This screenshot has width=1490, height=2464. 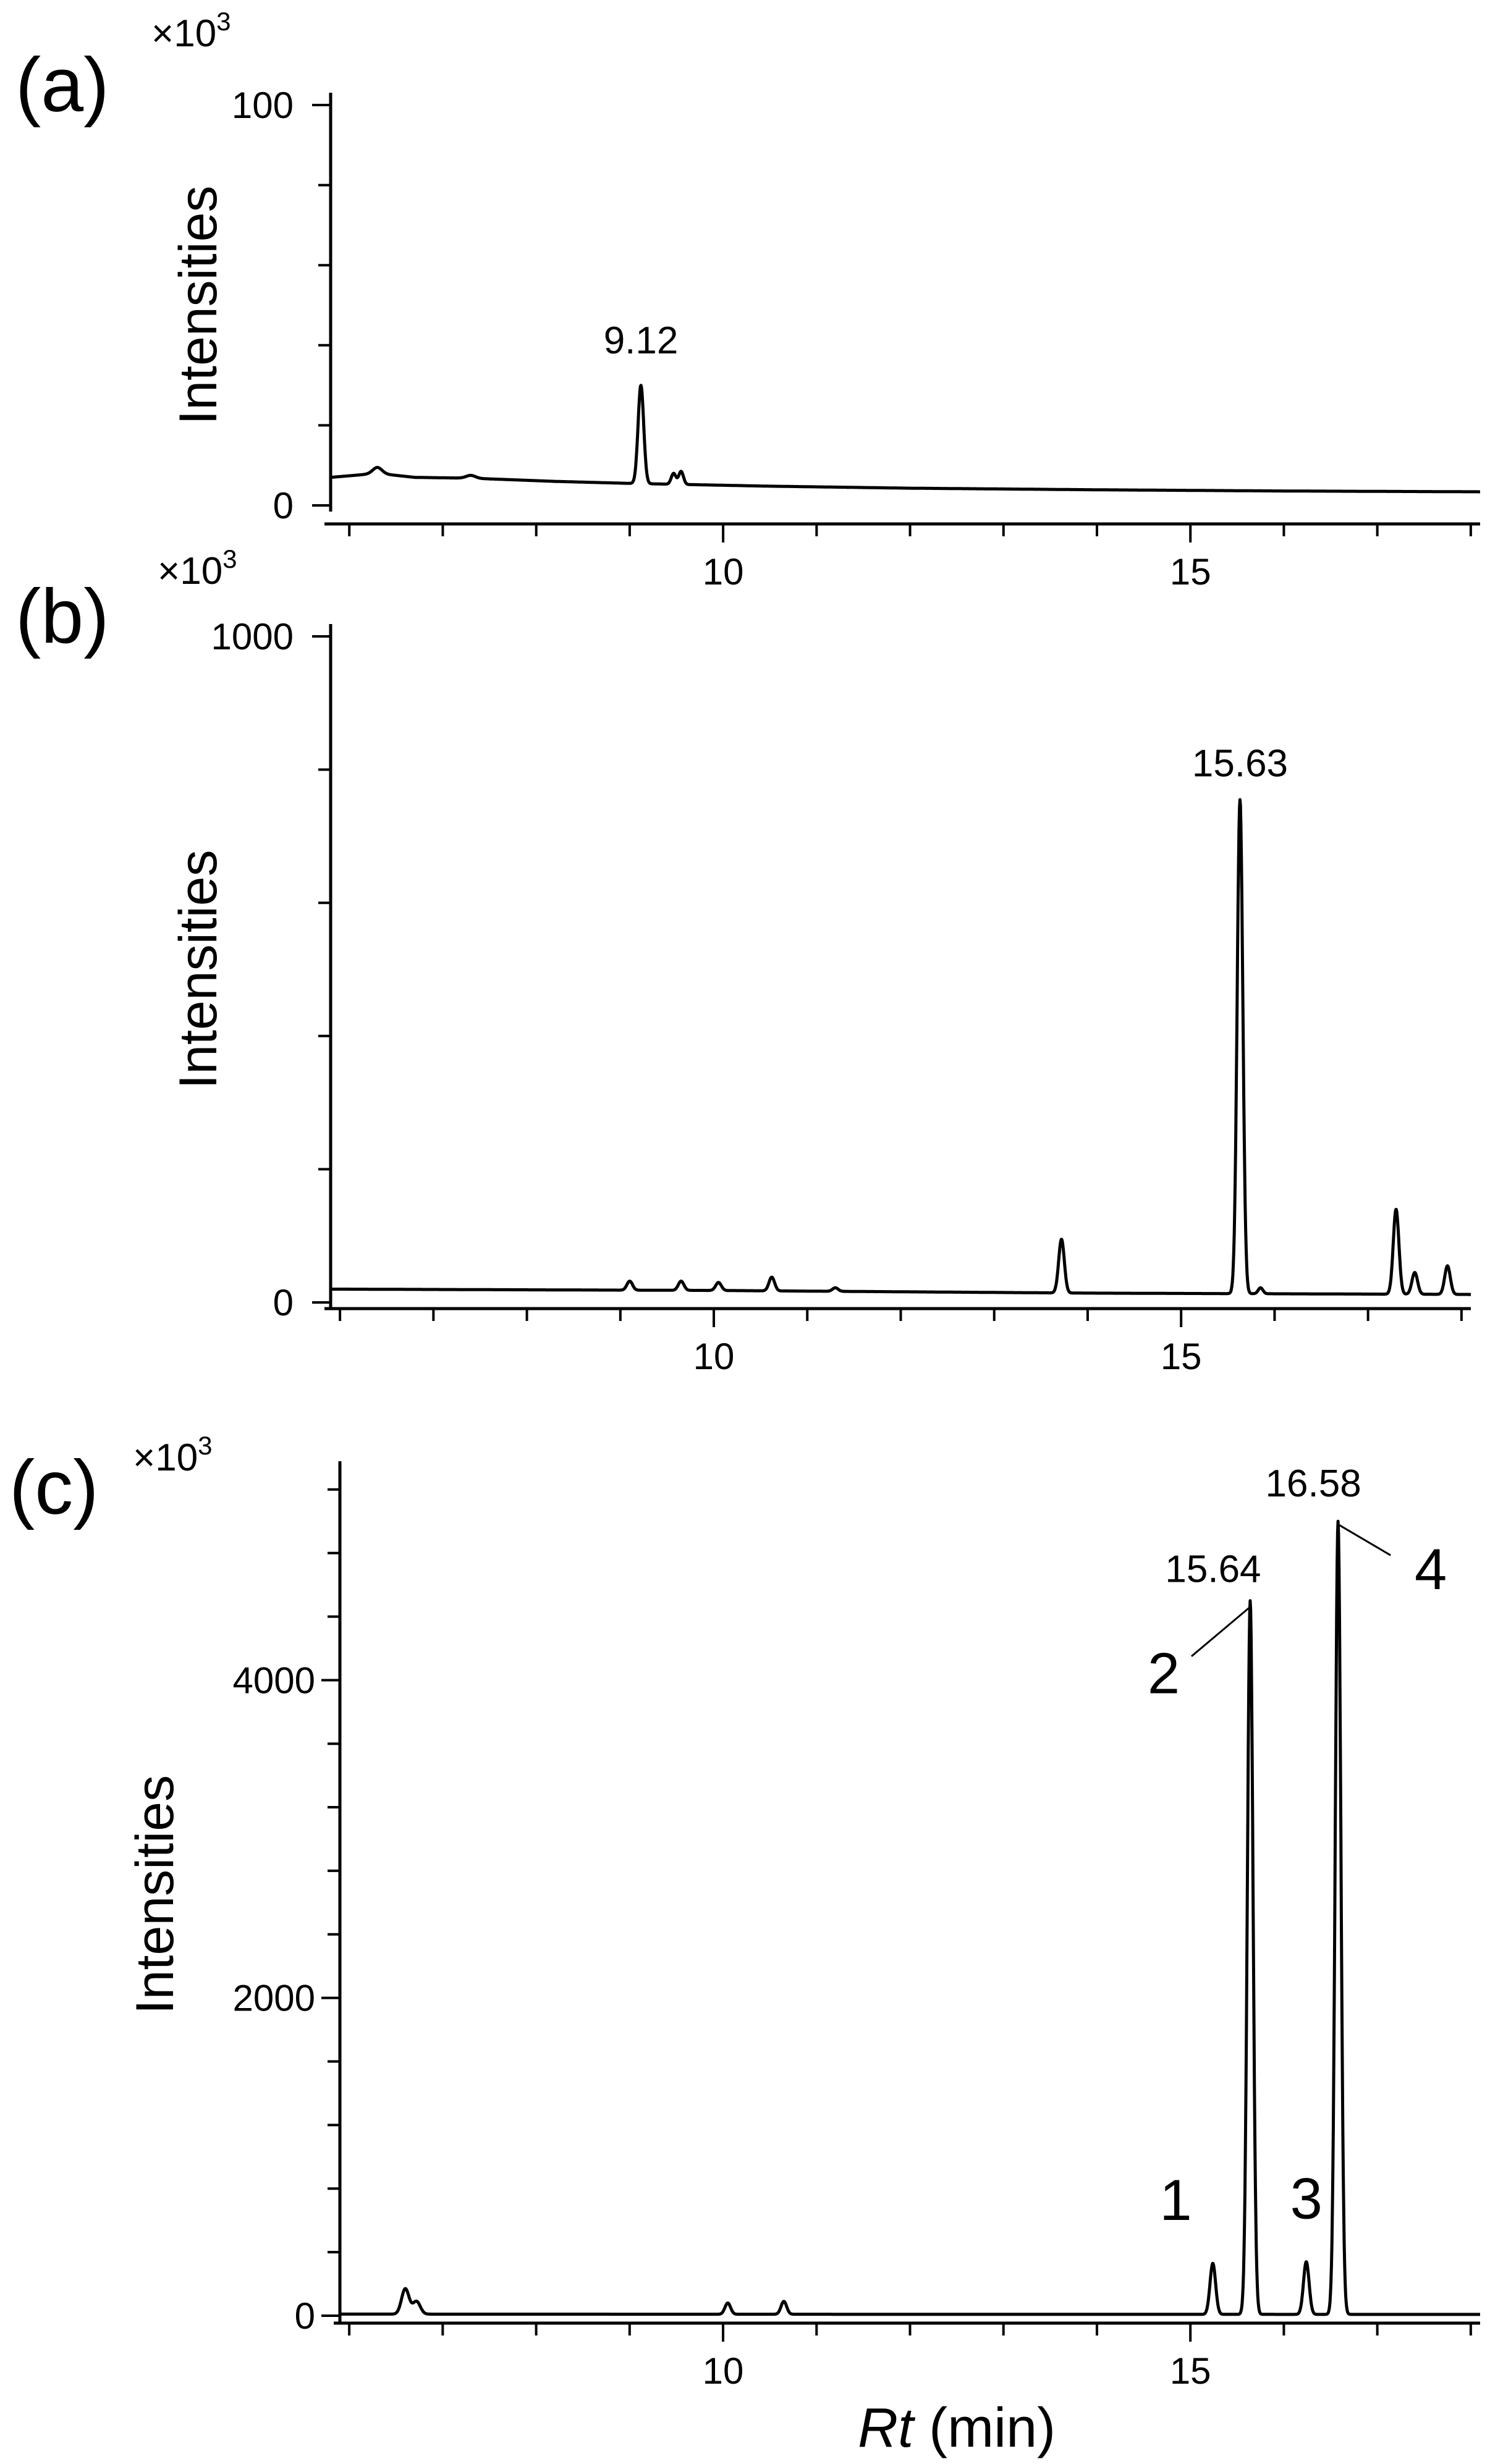 I want to click on peak-number-label: 3, so click(x=1307, y=2198).